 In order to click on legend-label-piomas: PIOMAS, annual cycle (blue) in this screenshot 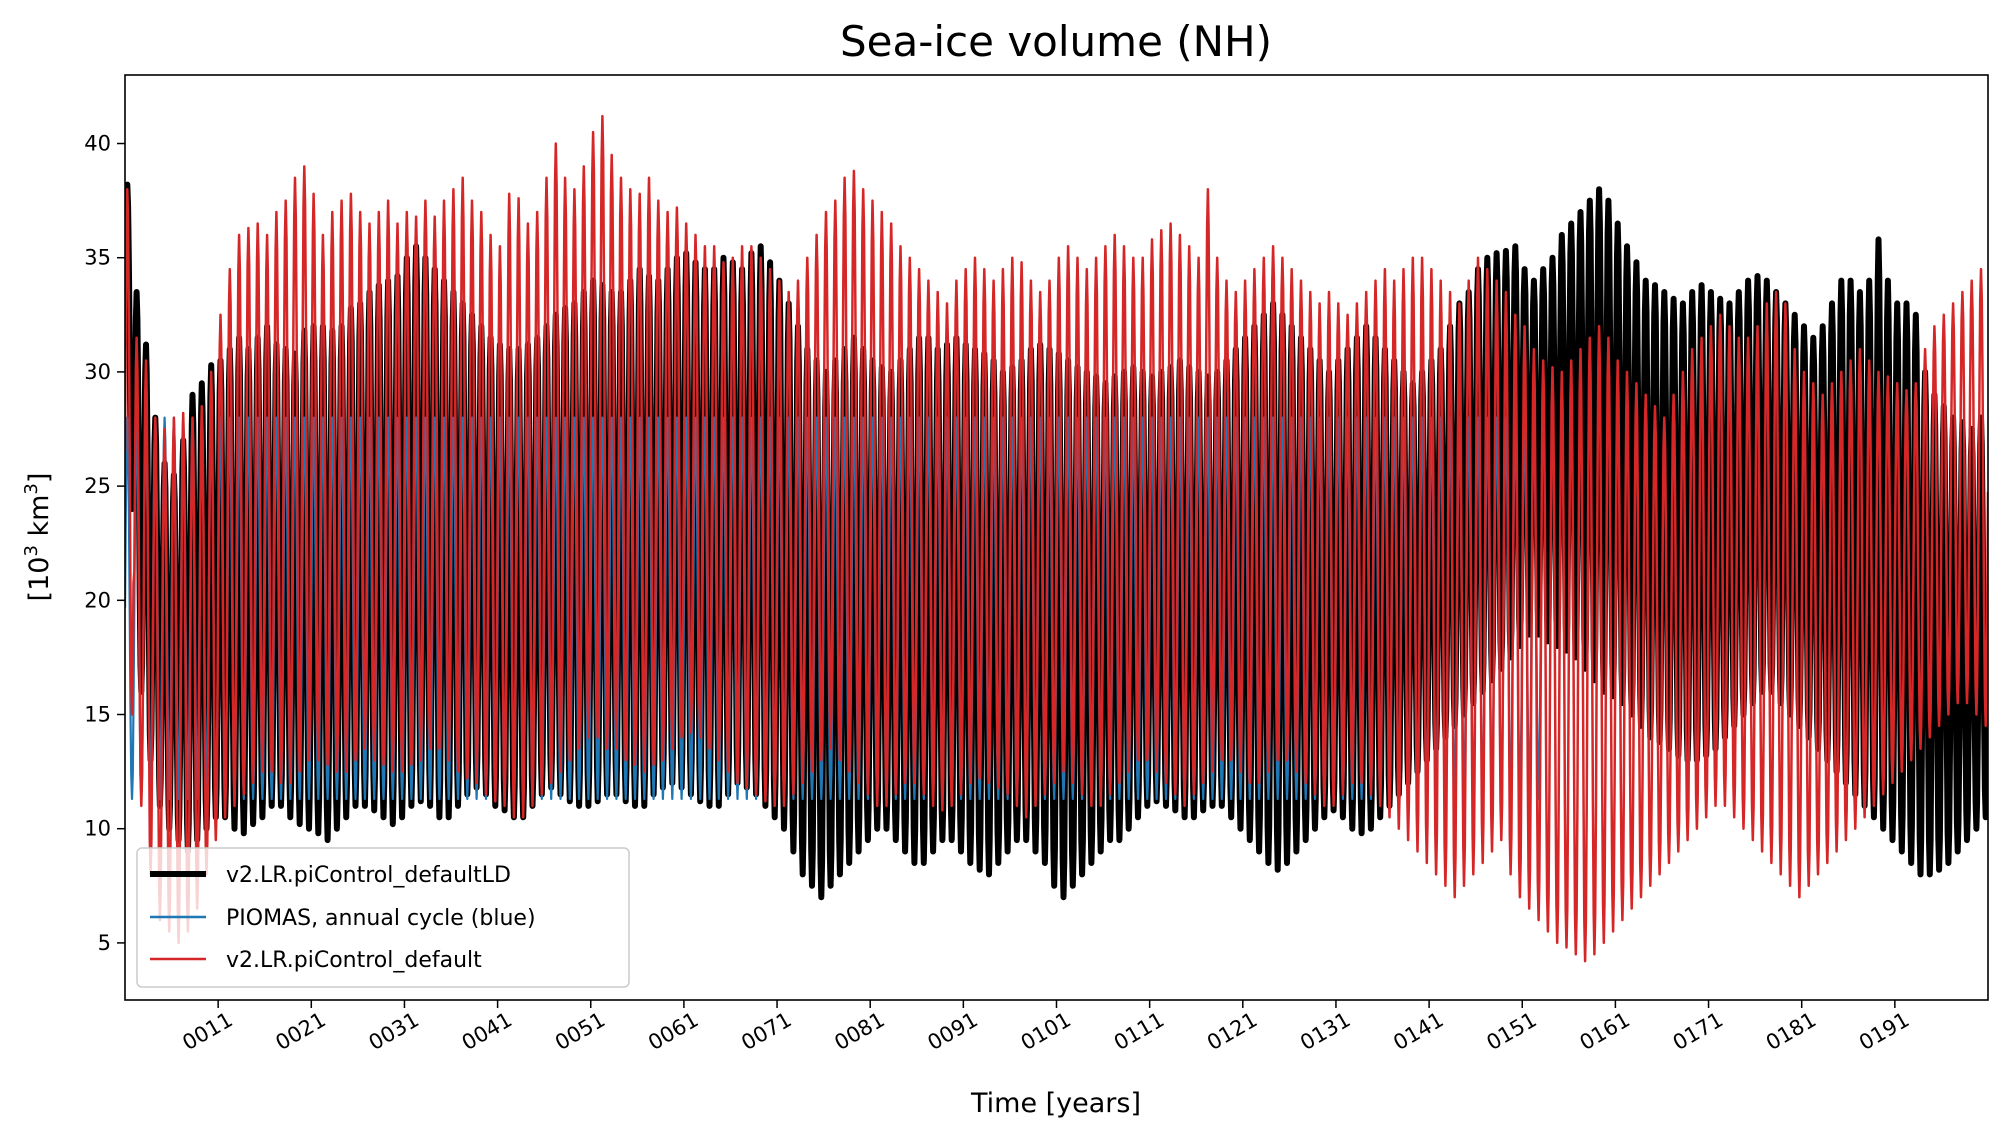, I will do `click(381, 918)`.